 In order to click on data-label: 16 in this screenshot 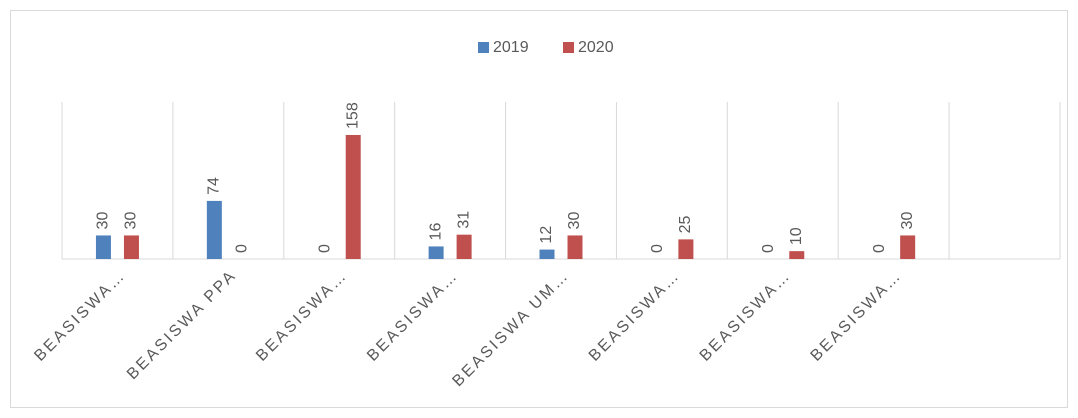, I will do `click(435, 232)`.